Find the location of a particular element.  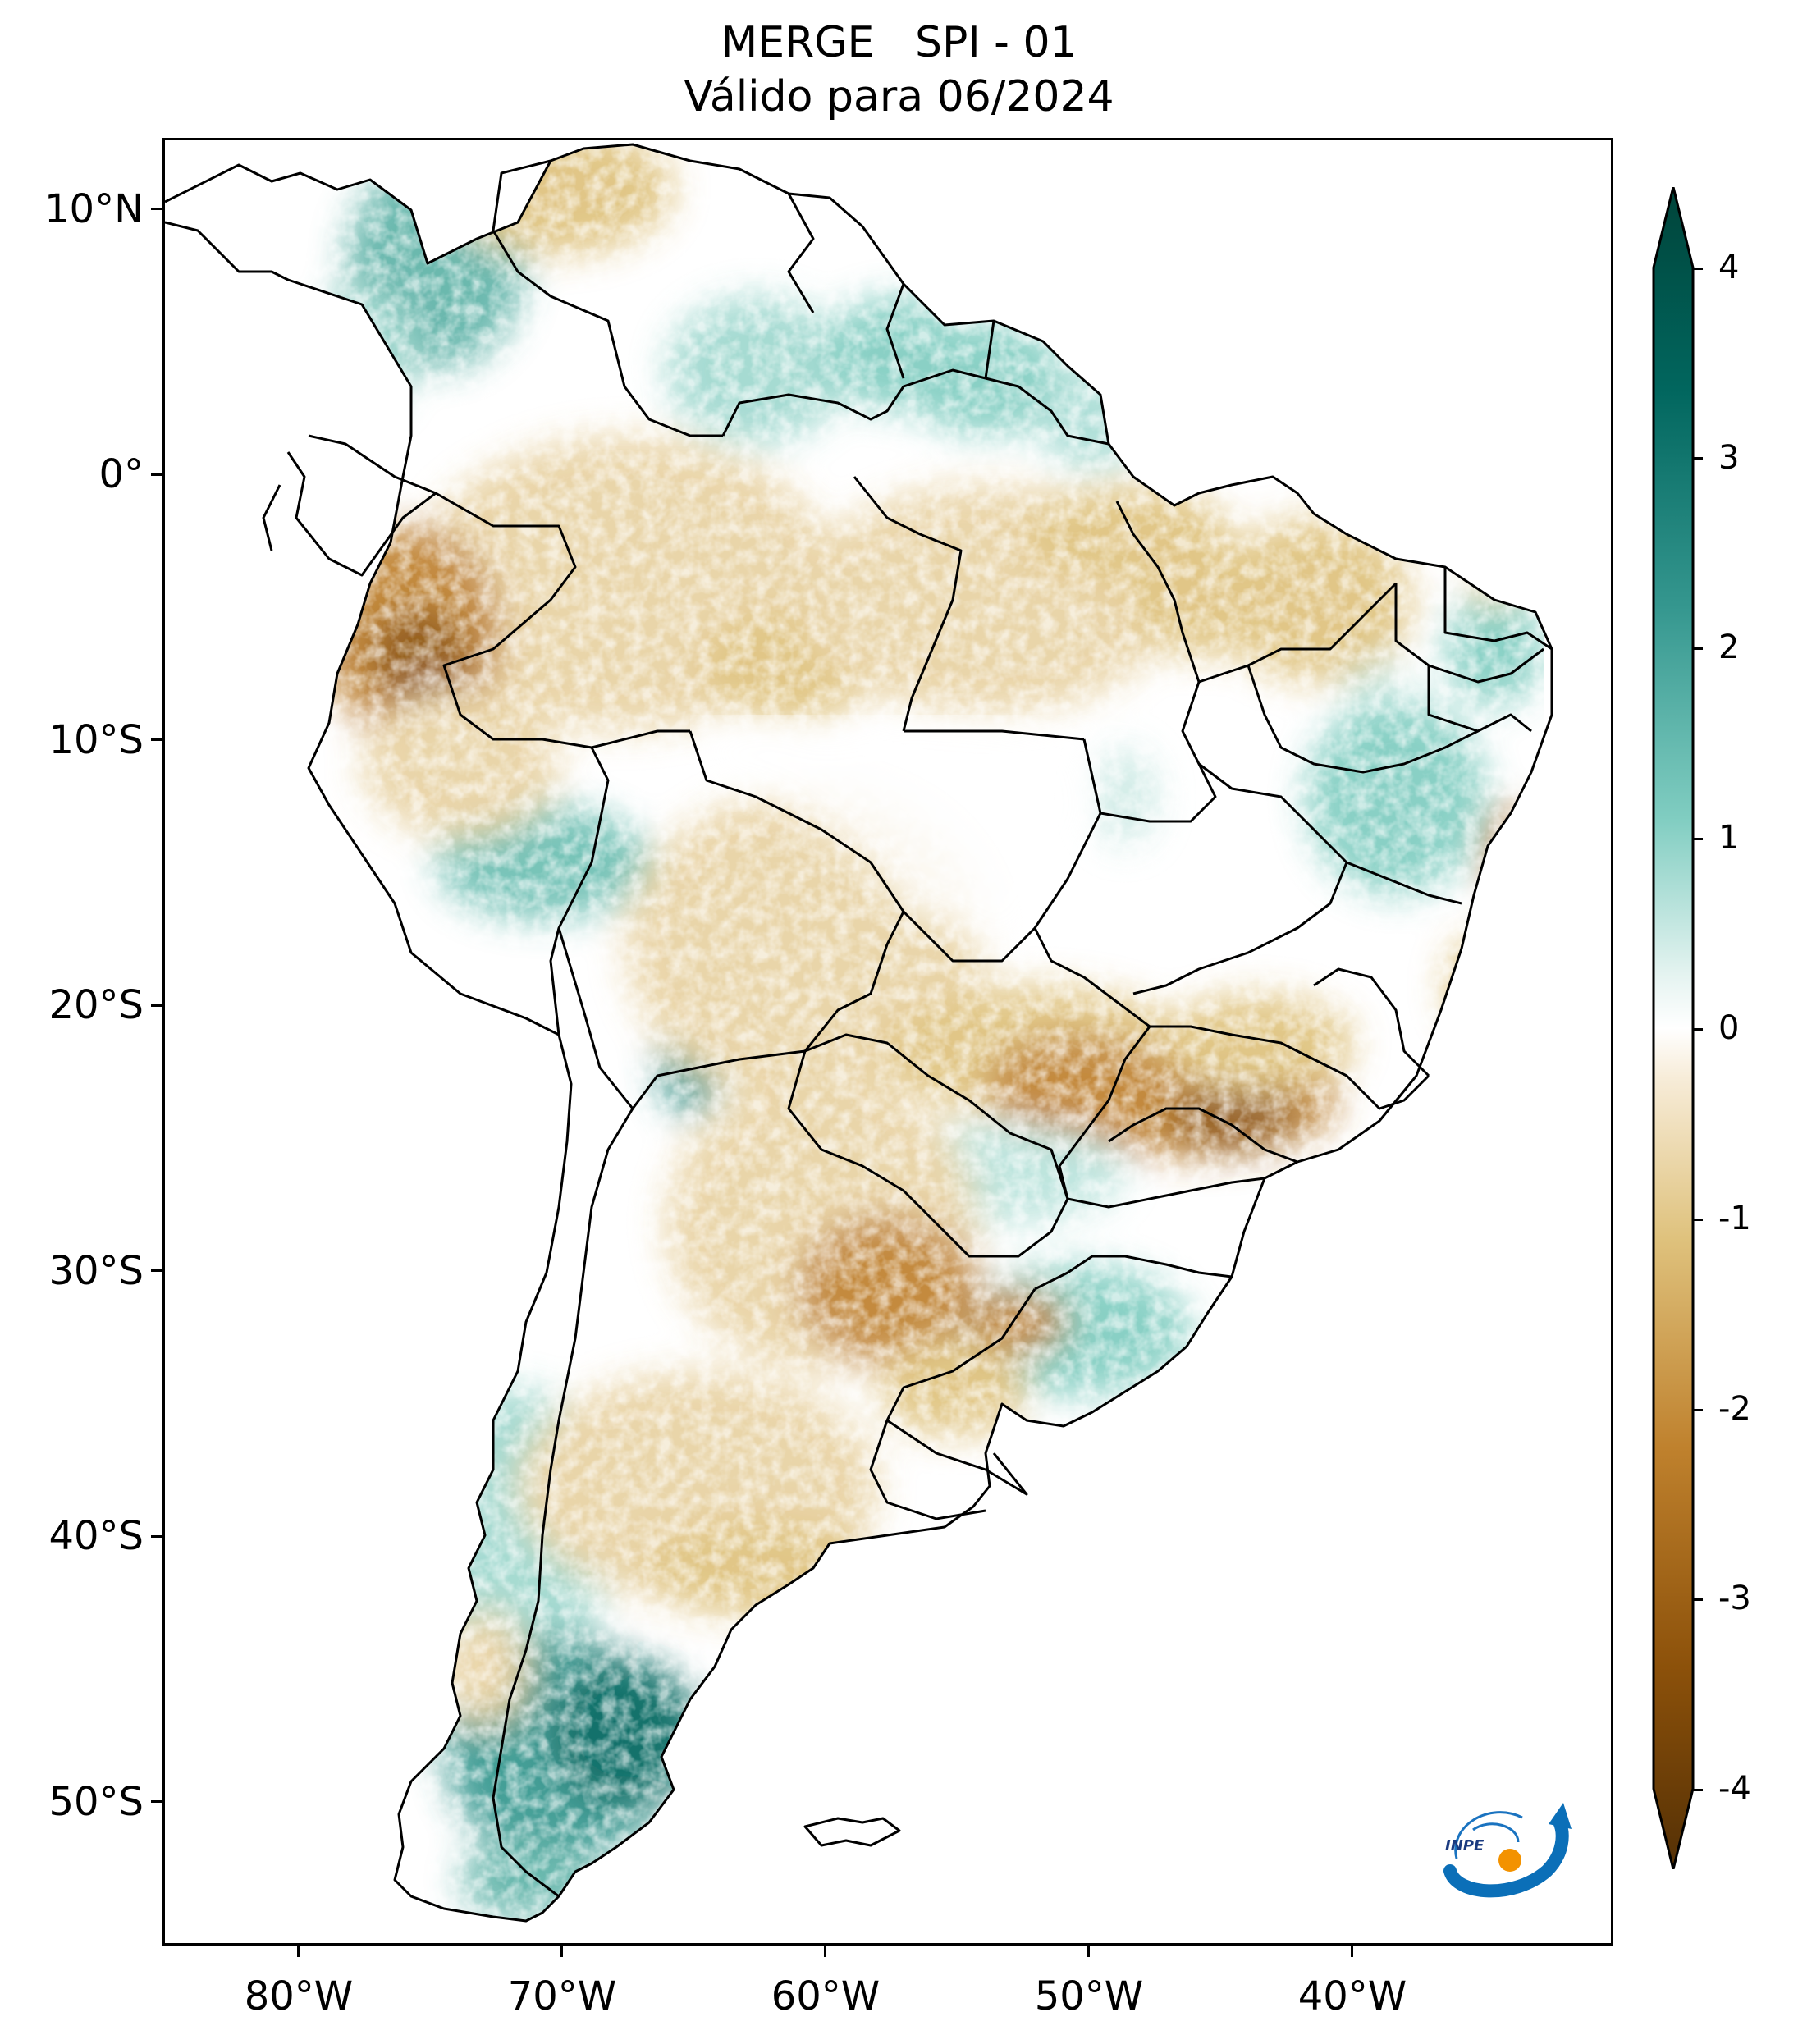

map-title-line-2: Válido para 06/2024 is located at coordinates (899, 96).